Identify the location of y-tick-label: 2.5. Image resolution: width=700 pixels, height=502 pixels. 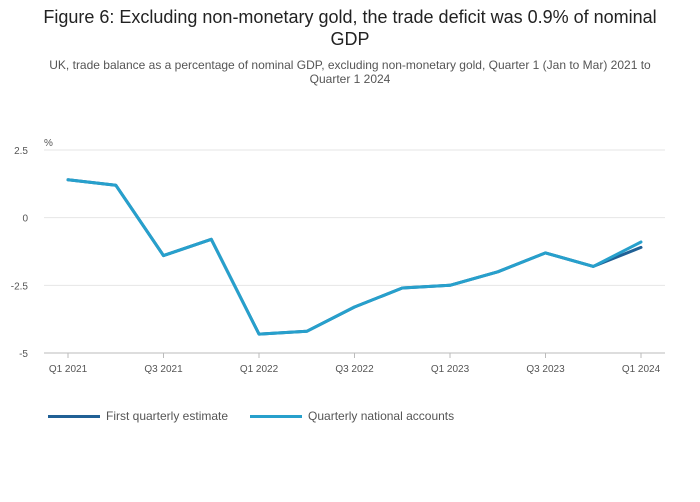
(21, 151).